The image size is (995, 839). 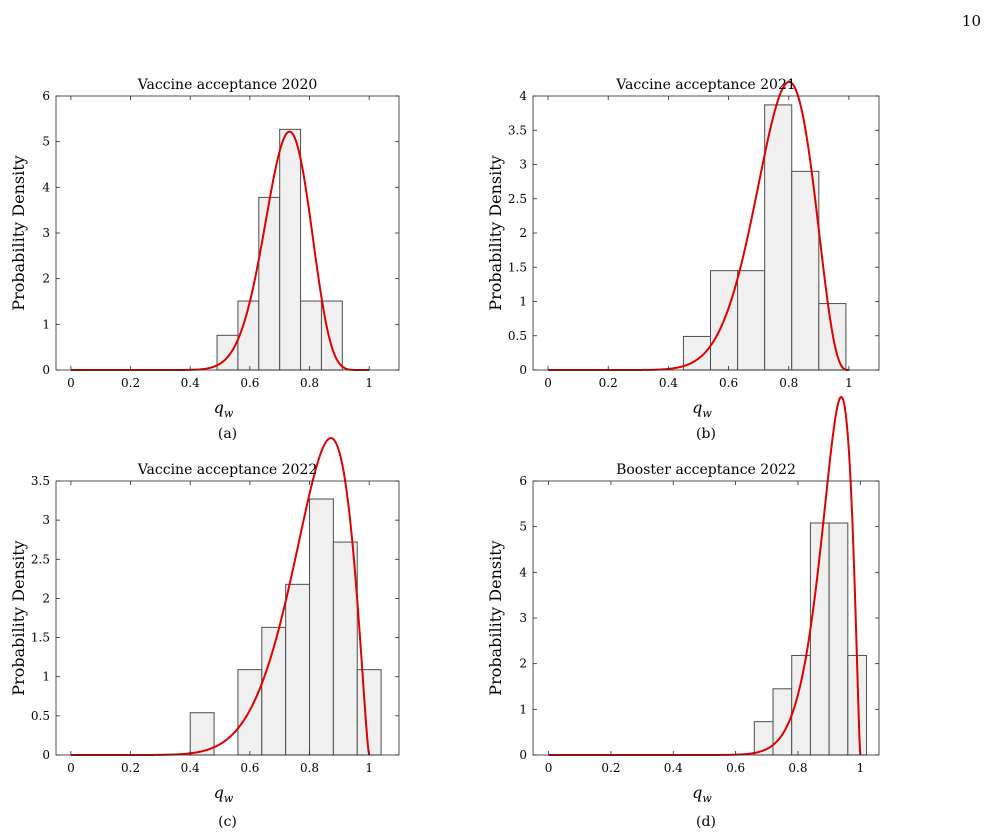 I want to click on chart-title: Vaccine acceptance 2020, so click(x=227, y=85).